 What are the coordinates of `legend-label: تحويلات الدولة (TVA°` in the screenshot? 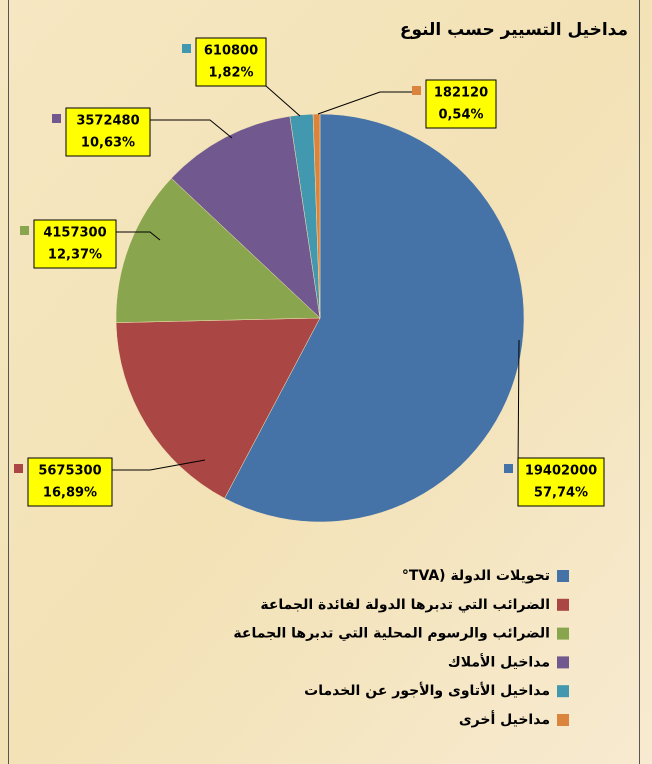 It's located at (476, 576).